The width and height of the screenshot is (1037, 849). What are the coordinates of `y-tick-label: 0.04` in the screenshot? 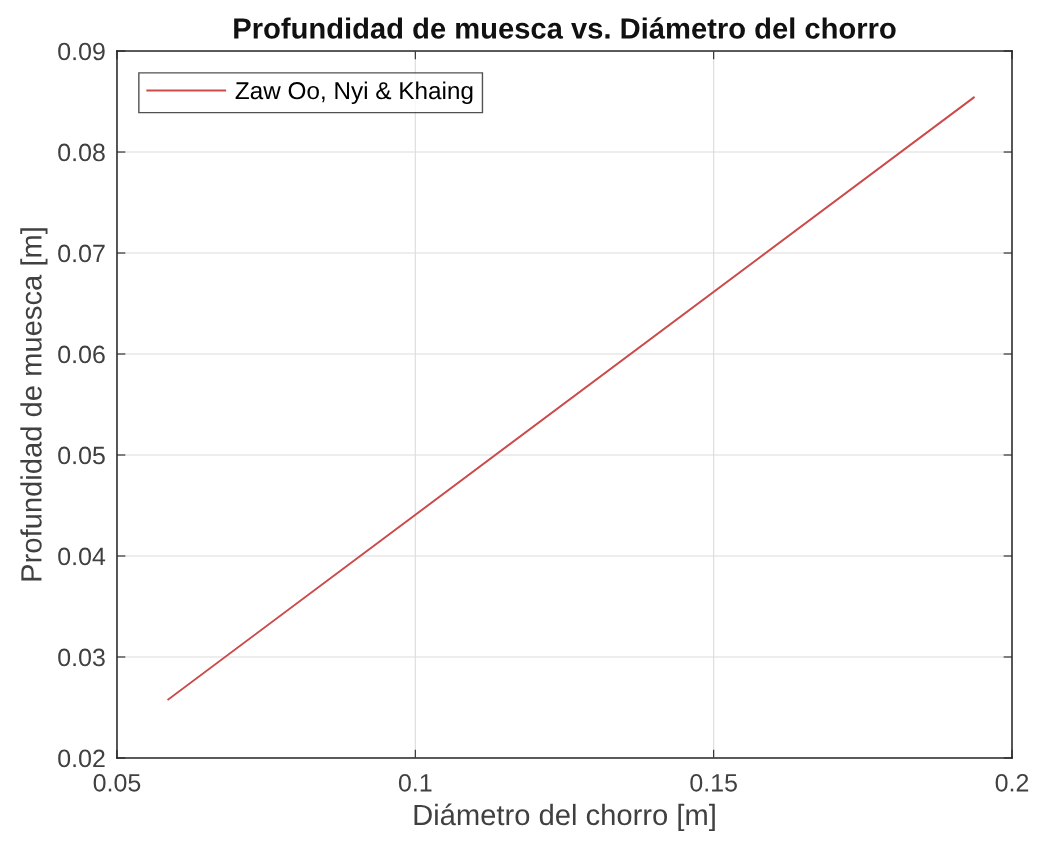 It's located at (82, 556).